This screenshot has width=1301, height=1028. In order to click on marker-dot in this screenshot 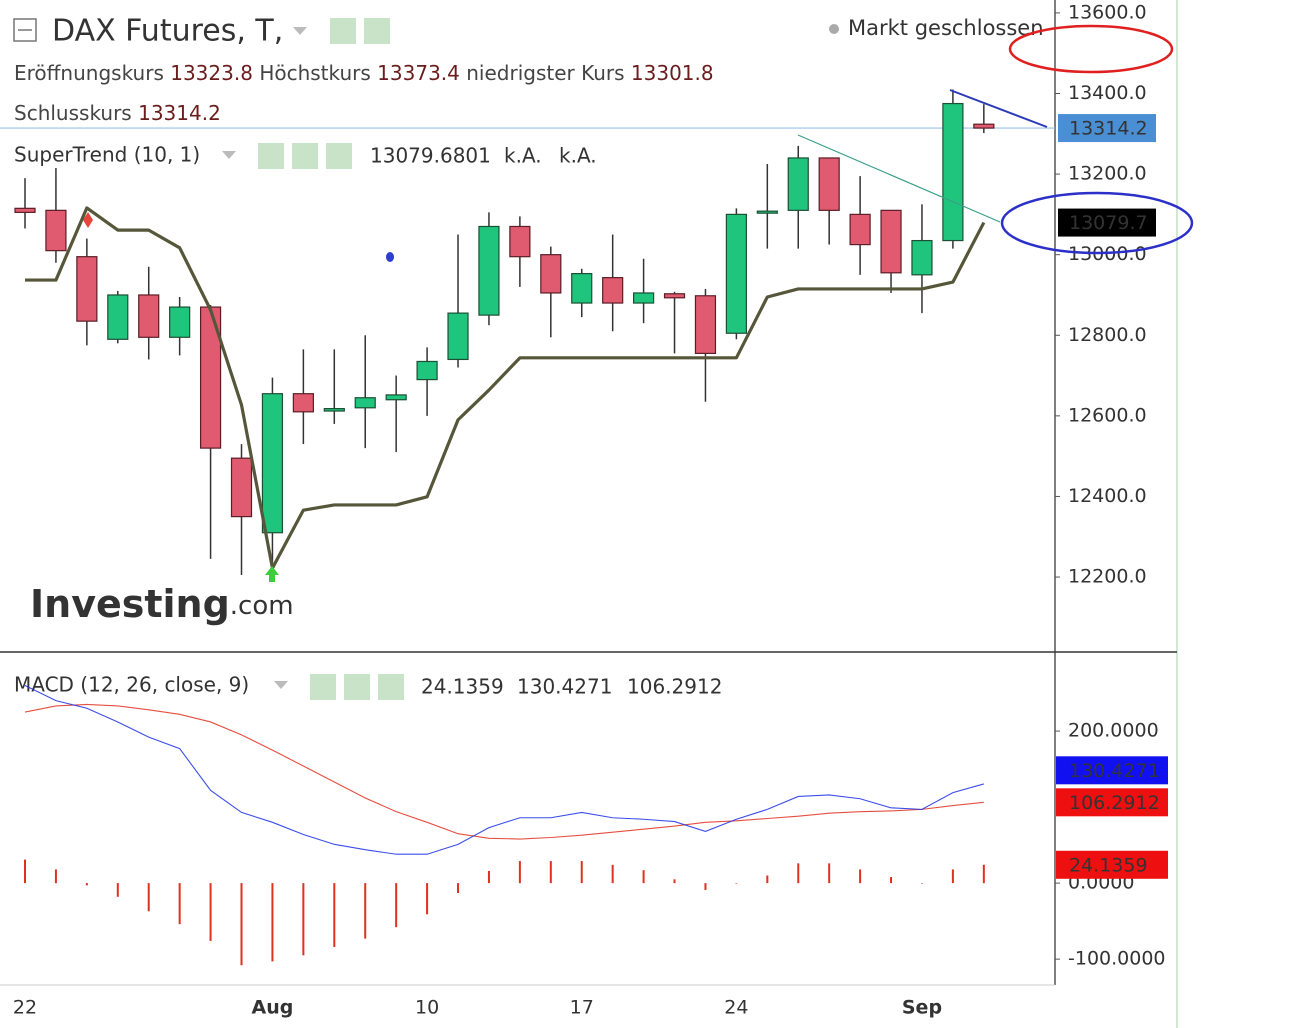, I will do `click(390, 257)`.